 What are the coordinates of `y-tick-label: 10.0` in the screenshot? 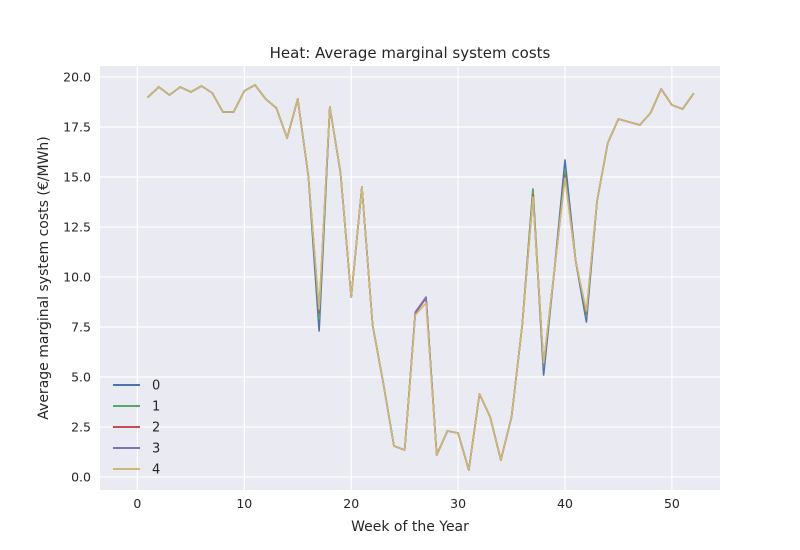 It's located at (77, 277).